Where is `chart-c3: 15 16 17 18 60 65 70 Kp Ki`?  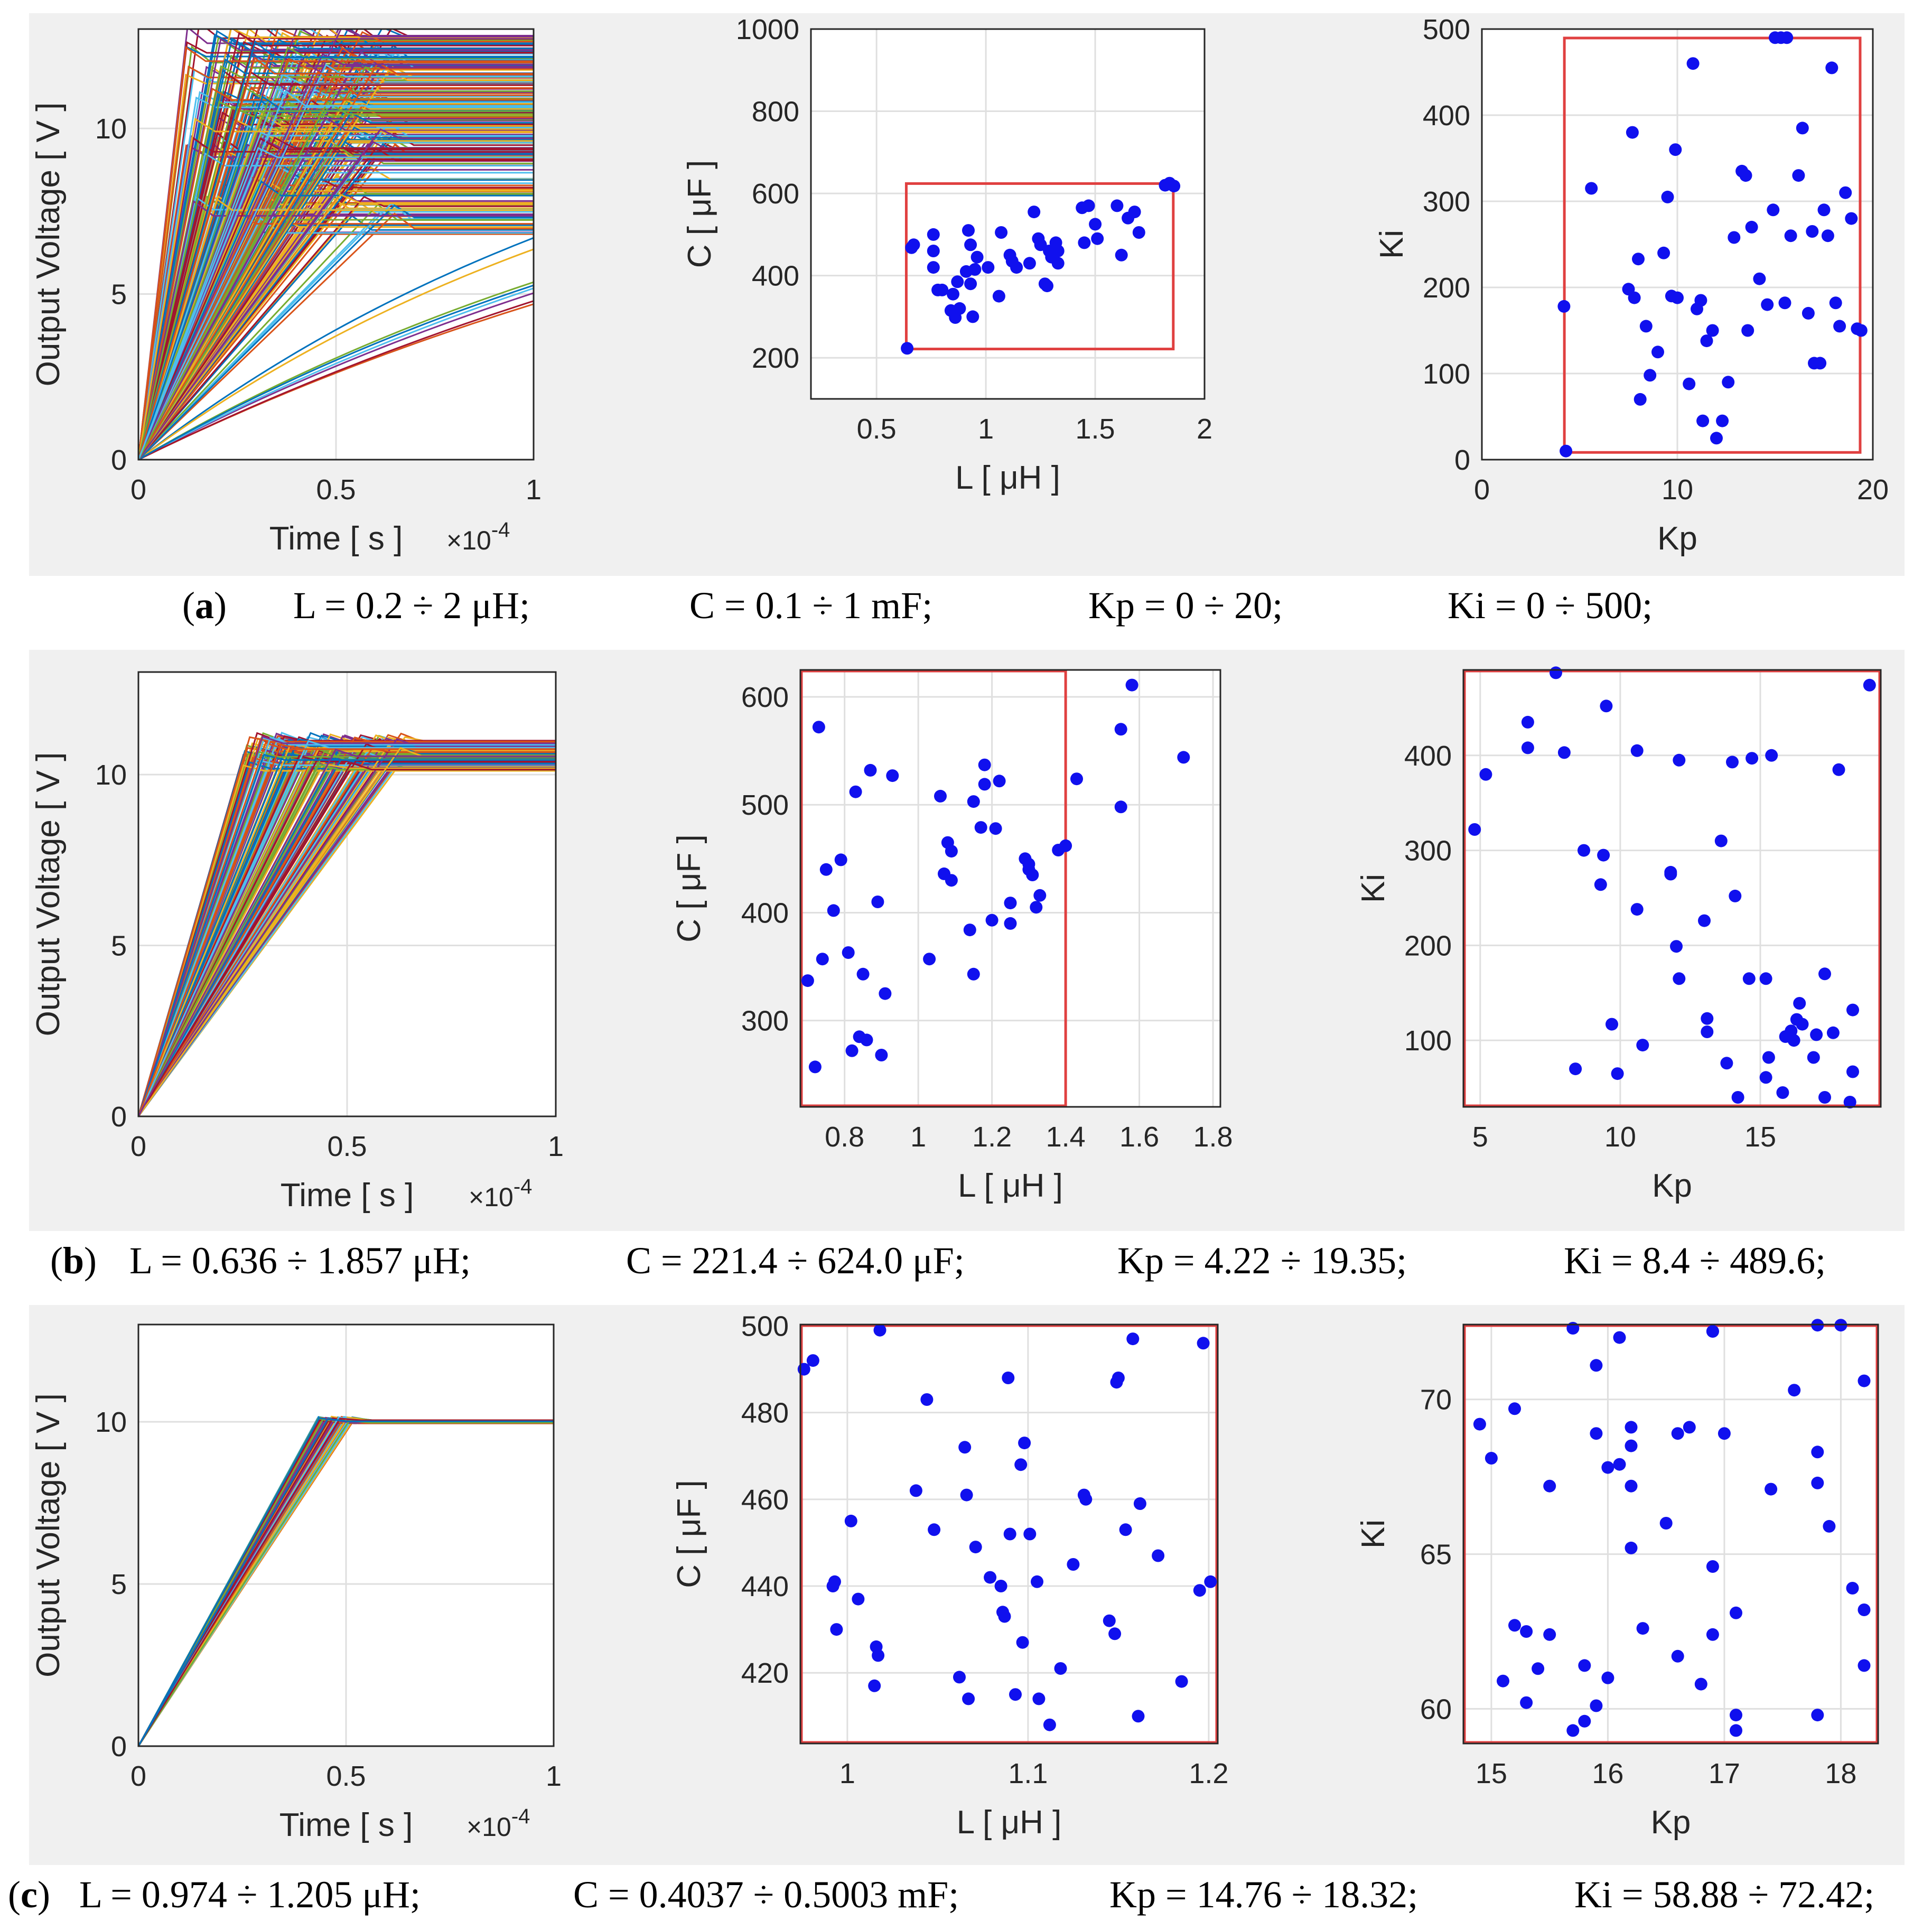
chart-c3: 15 16 17 18 60 65 70 Kp Ki is located at coordinates (1617, 1580).